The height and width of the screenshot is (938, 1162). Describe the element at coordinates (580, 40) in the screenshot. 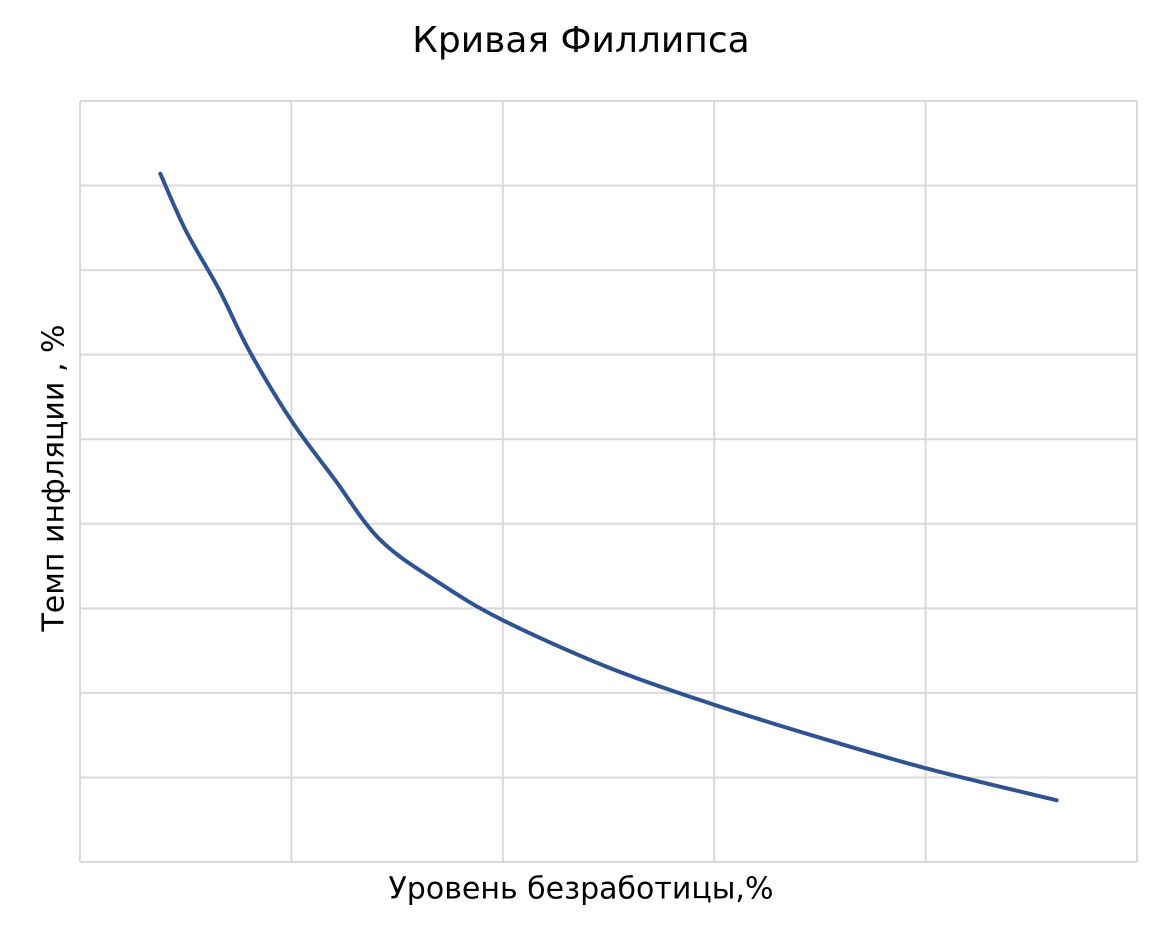

I see `chart-title: Кривая Филлипса` at that location.